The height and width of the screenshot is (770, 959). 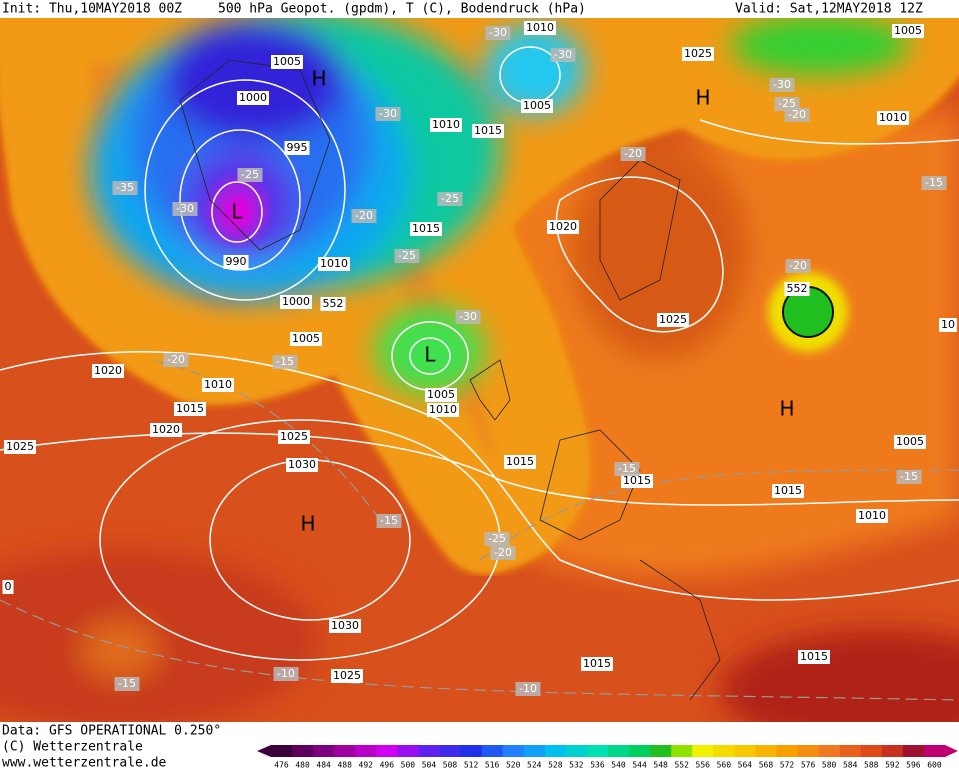 I want to click on isobar-label: 1000, so click(x=253, y=97).